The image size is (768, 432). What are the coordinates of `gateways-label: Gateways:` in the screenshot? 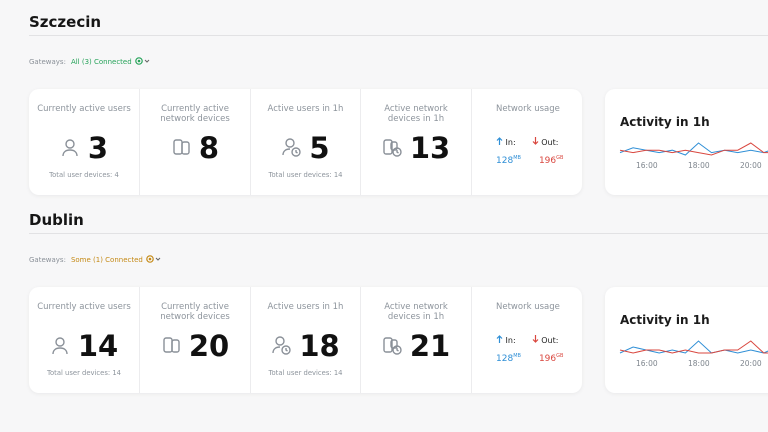 It's located at (47, 260).